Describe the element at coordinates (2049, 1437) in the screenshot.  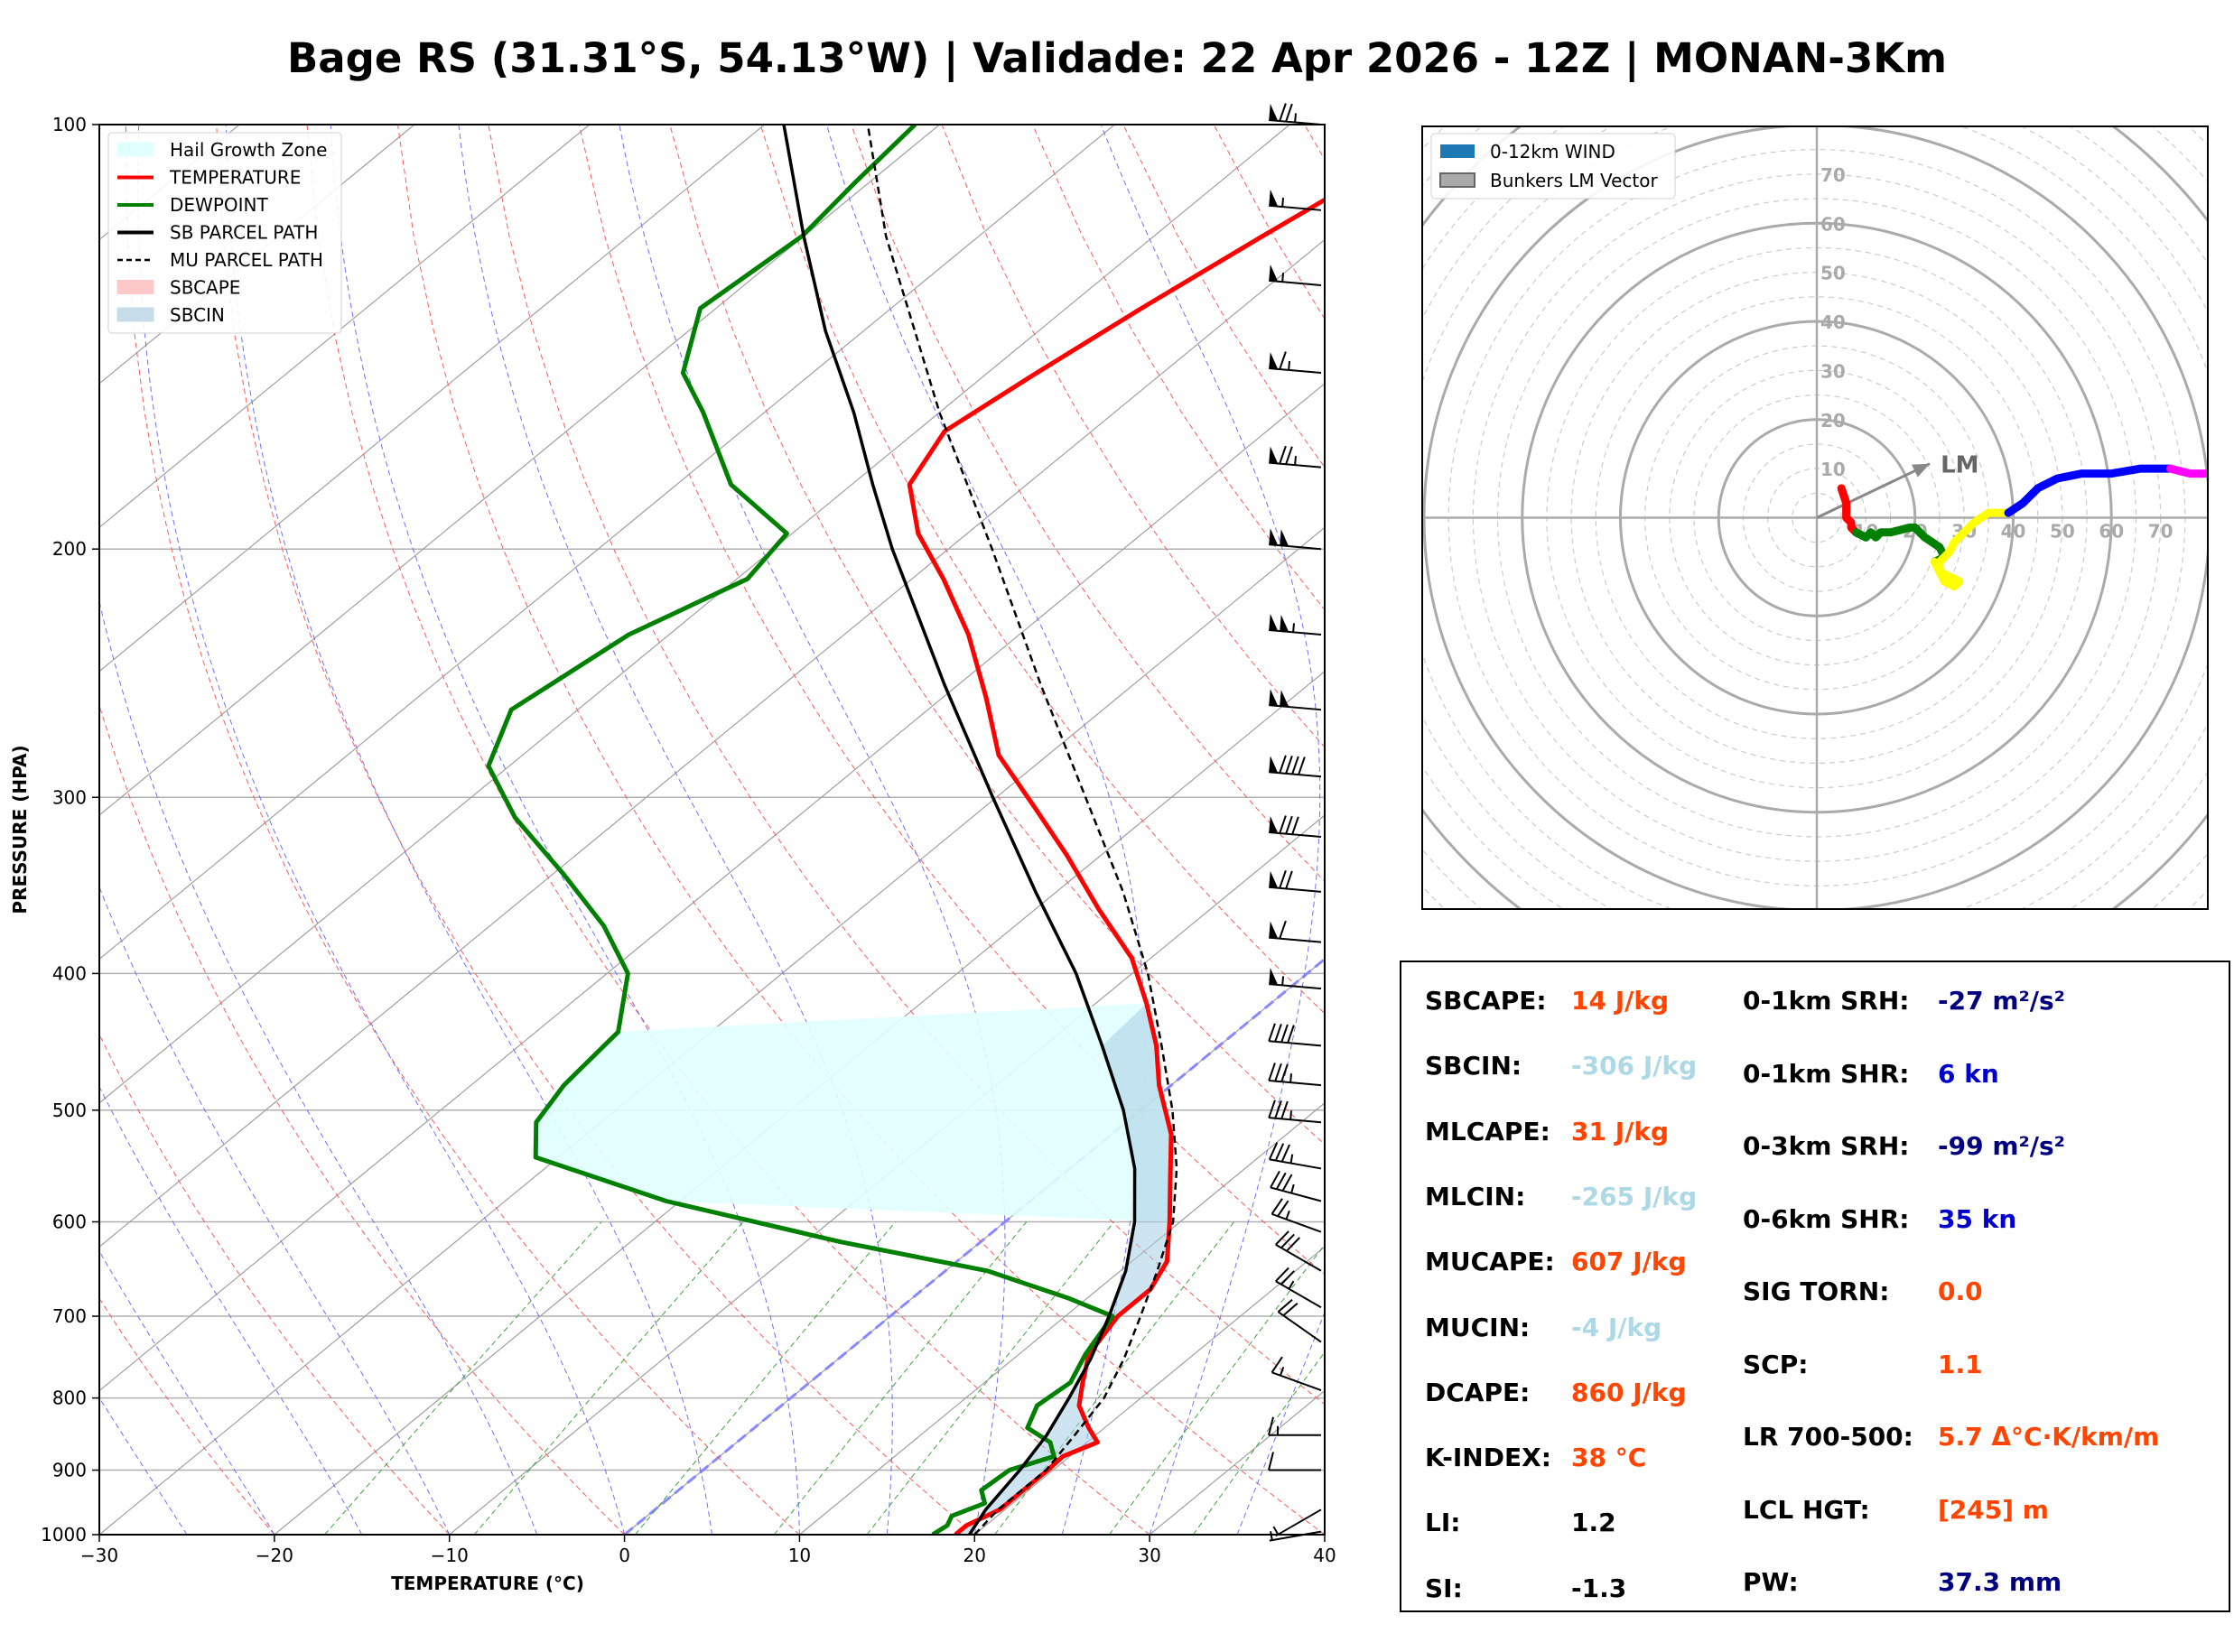
I see `param-value: 5.7 Δ°C·K/km/m` at that location.